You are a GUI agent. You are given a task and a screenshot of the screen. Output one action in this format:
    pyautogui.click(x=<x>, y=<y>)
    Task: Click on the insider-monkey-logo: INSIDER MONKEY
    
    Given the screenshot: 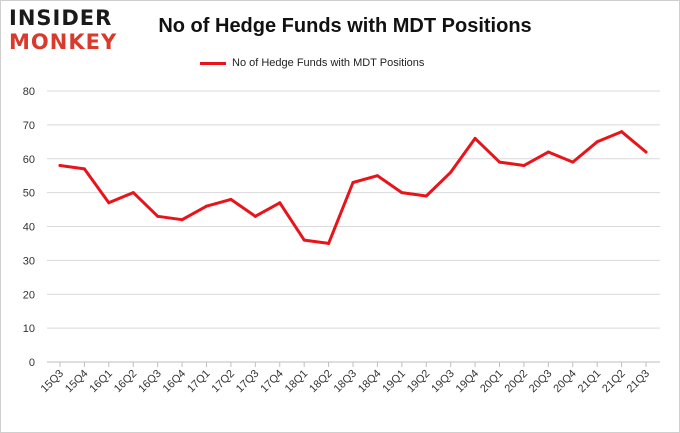 What is the action you would take?
    pyautogui.click(x=68, y=33)
    